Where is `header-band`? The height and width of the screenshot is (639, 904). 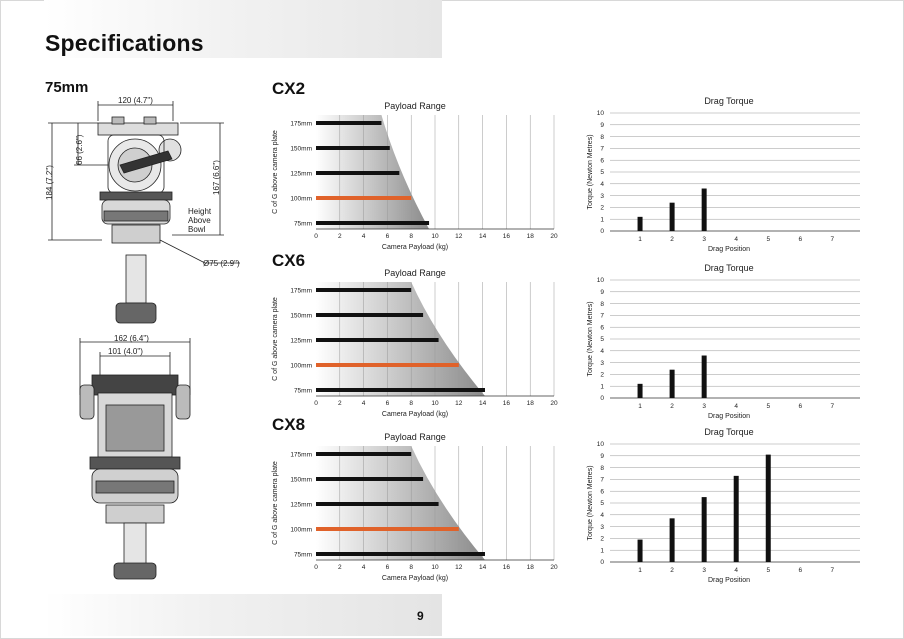
header-band is located at coordinates (243, 29).